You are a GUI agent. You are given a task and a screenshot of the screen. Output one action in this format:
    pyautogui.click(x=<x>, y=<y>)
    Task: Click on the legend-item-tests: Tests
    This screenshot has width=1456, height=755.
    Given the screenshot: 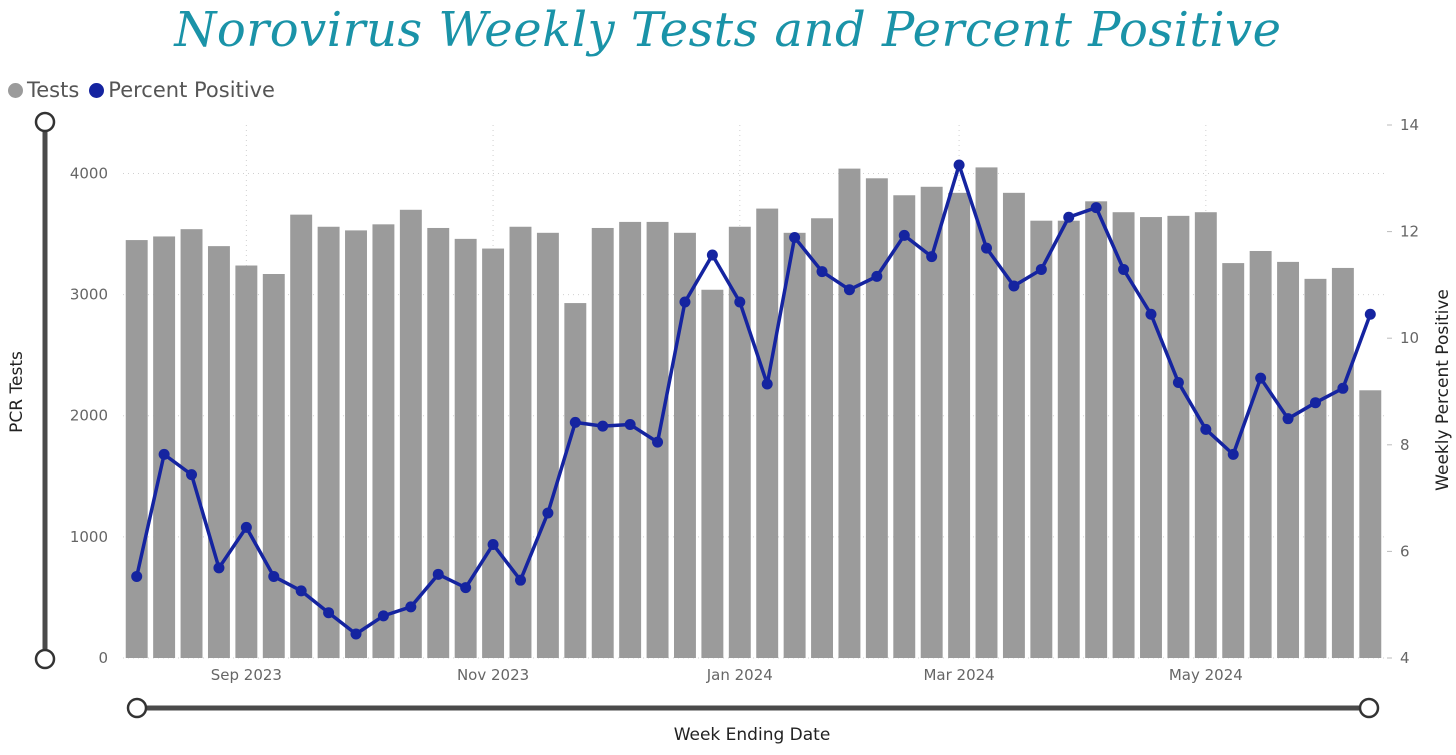 What is the action you would take?
    pyautogui.click(x=43, y=90)
    